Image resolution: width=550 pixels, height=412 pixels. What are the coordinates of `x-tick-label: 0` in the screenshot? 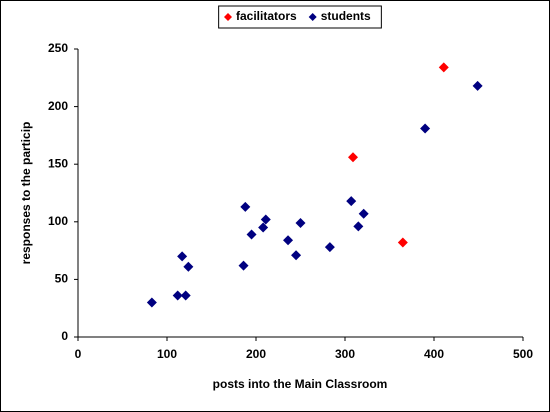 It's located at (78, 354).